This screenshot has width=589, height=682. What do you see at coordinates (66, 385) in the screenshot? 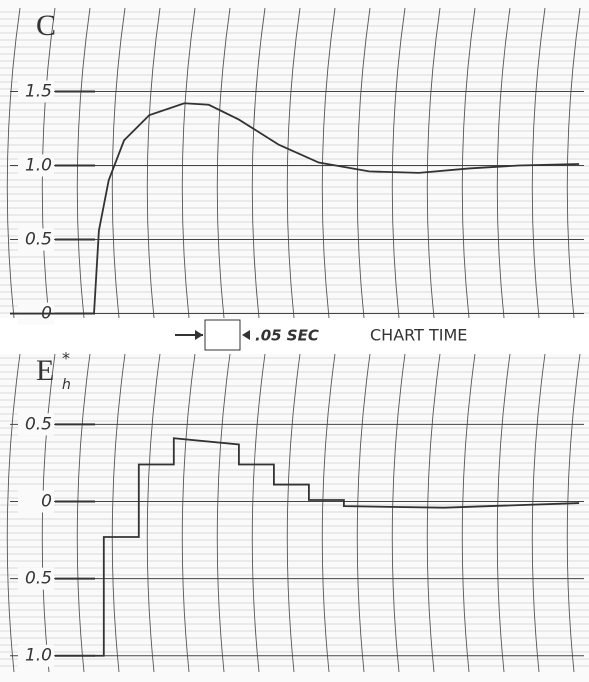
I see `axis-title-sub: h` at bounding box center [66, 385].